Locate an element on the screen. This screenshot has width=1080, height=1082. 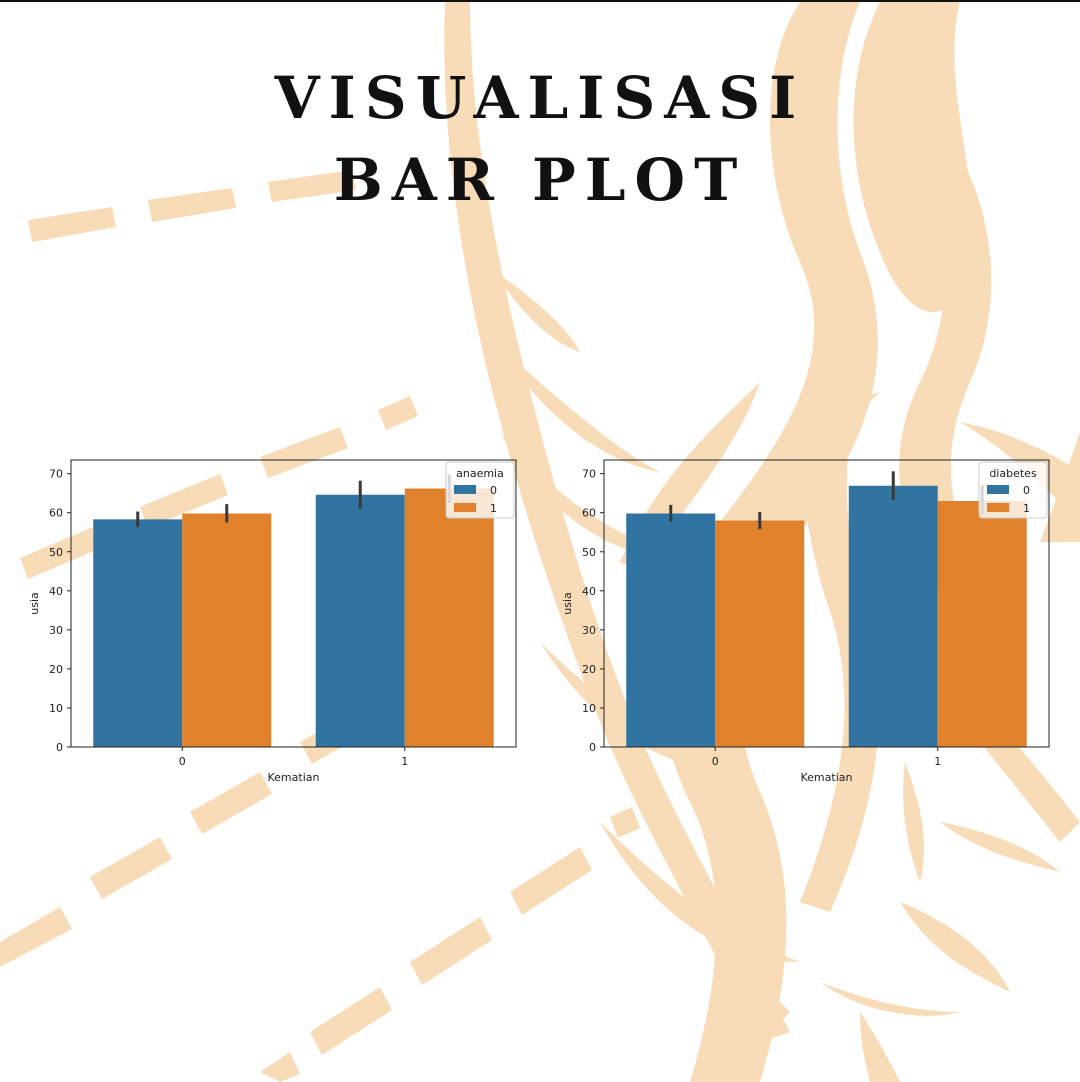
legend-title: anaemia is located at coordinates (480, 473).